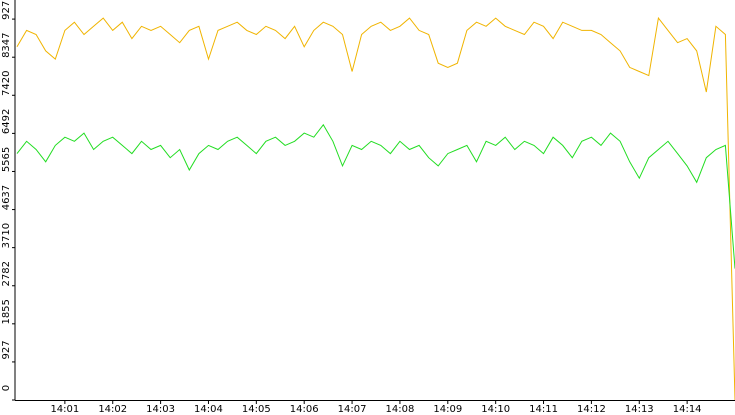  What do you see at coordinates (6, 235) in the screenshot?
I see `y-tick-label: 3710` at bounding box center [6, 235].